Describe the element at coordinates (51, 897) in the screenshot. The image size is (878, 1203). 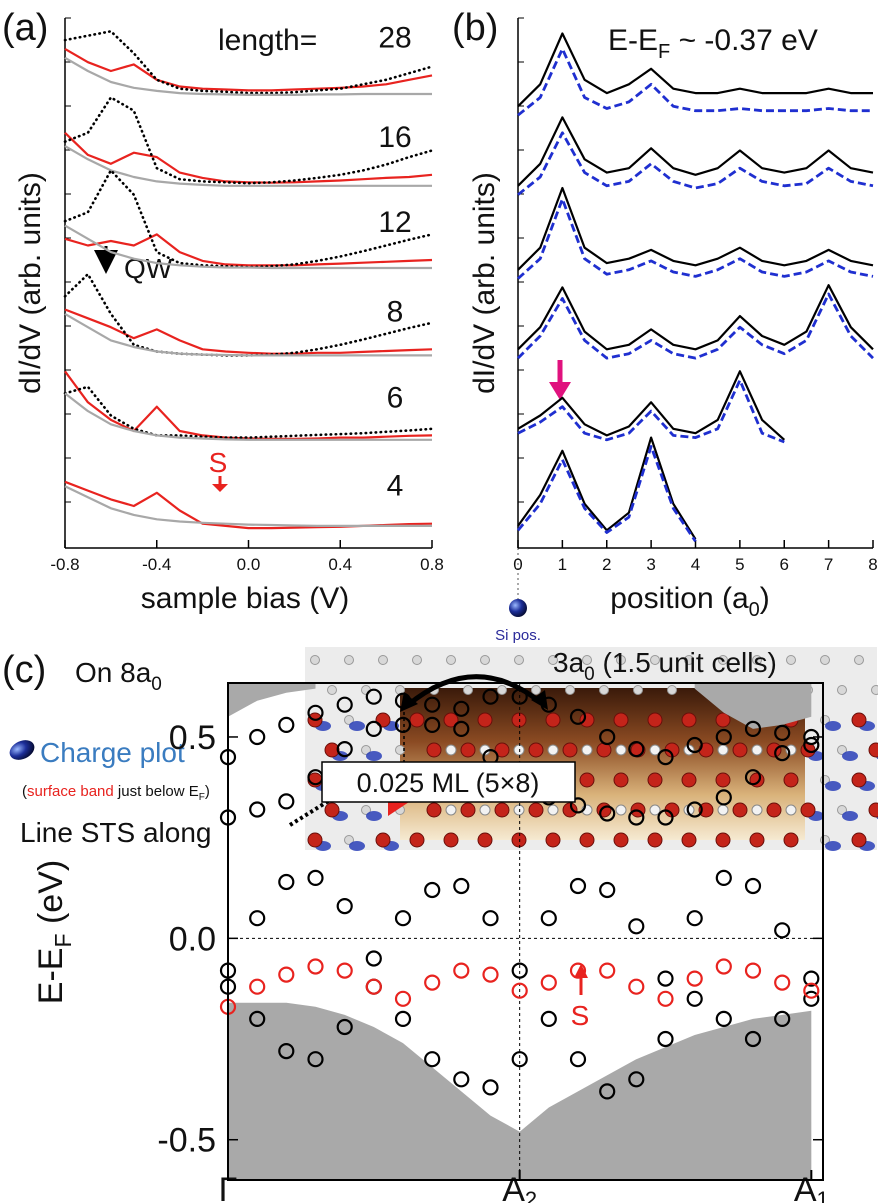
I see `y-axis-title-part: (eV)` at that location.